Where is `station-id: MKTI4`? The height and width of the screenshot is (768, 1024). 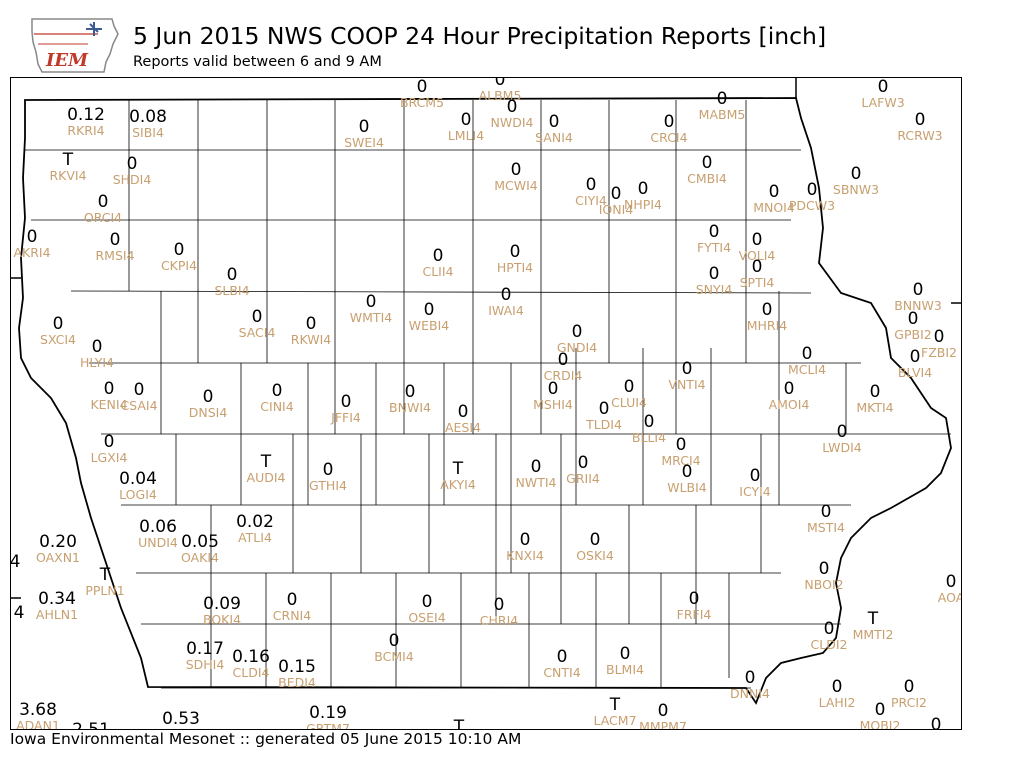
station-id: MKTI4 is located at coordinates (875, 407).